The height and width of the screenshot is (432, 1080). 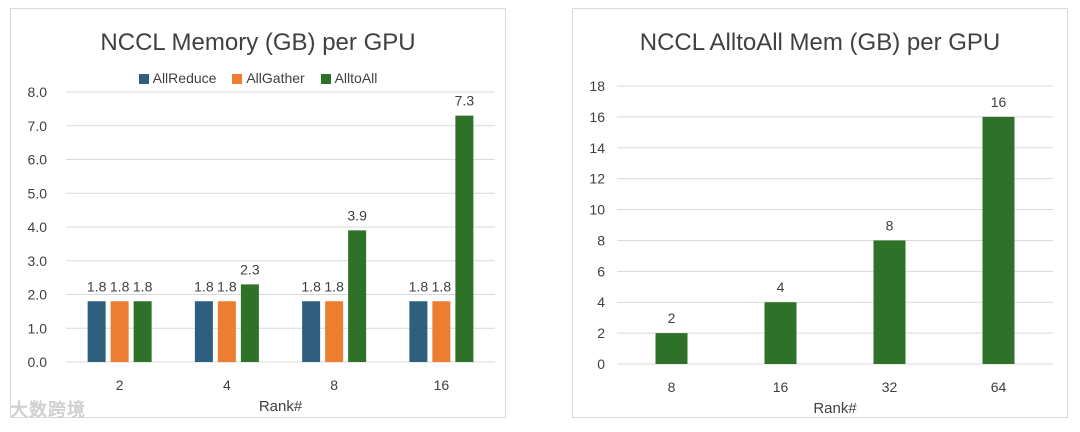 I want to click on data-label: 4, so click(x=781, y=287).